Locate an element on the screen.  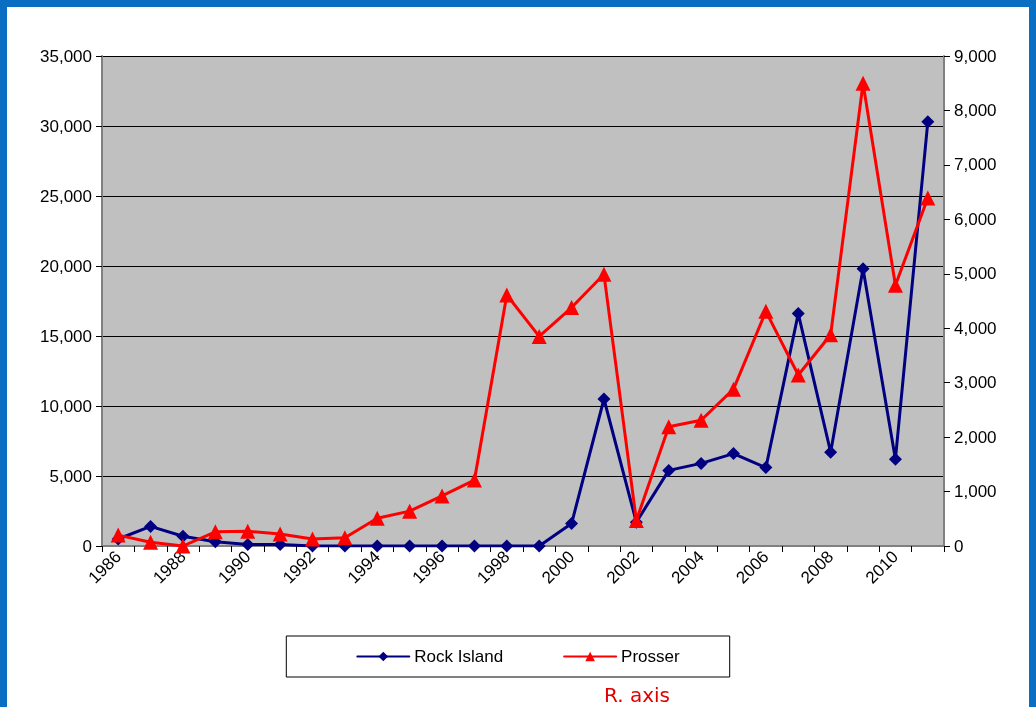
y2-tick-label: 1,000 is located at coordinates (975, 492).